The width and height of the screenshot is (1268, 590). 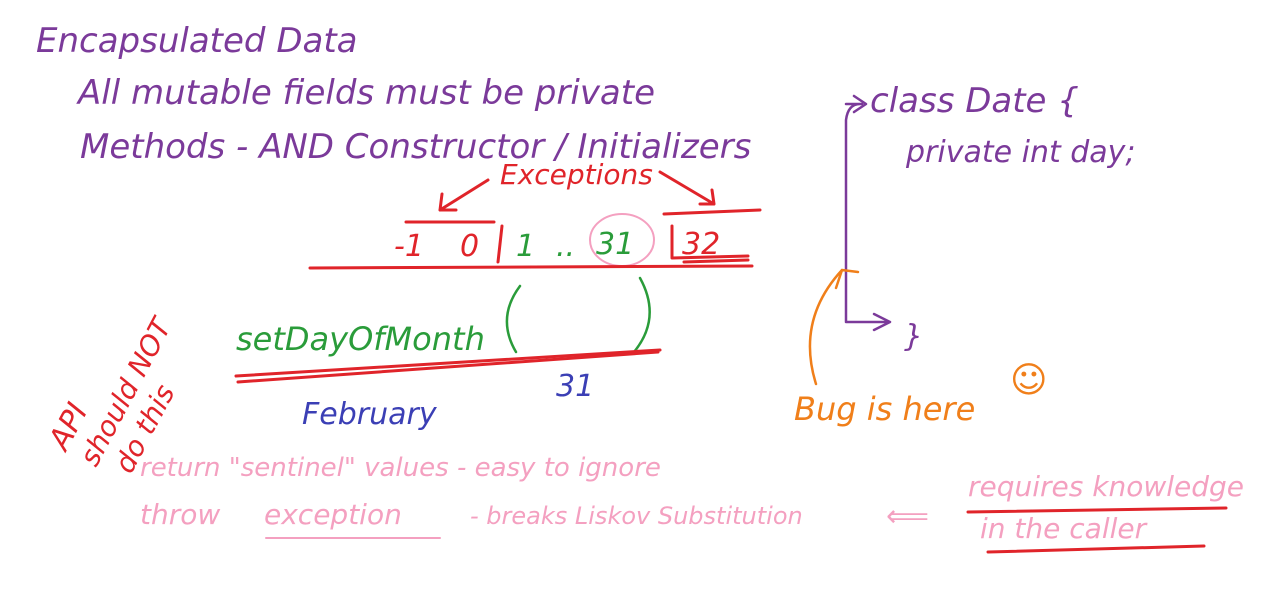 I want to click on close-paren, so click(x=641, y=315).